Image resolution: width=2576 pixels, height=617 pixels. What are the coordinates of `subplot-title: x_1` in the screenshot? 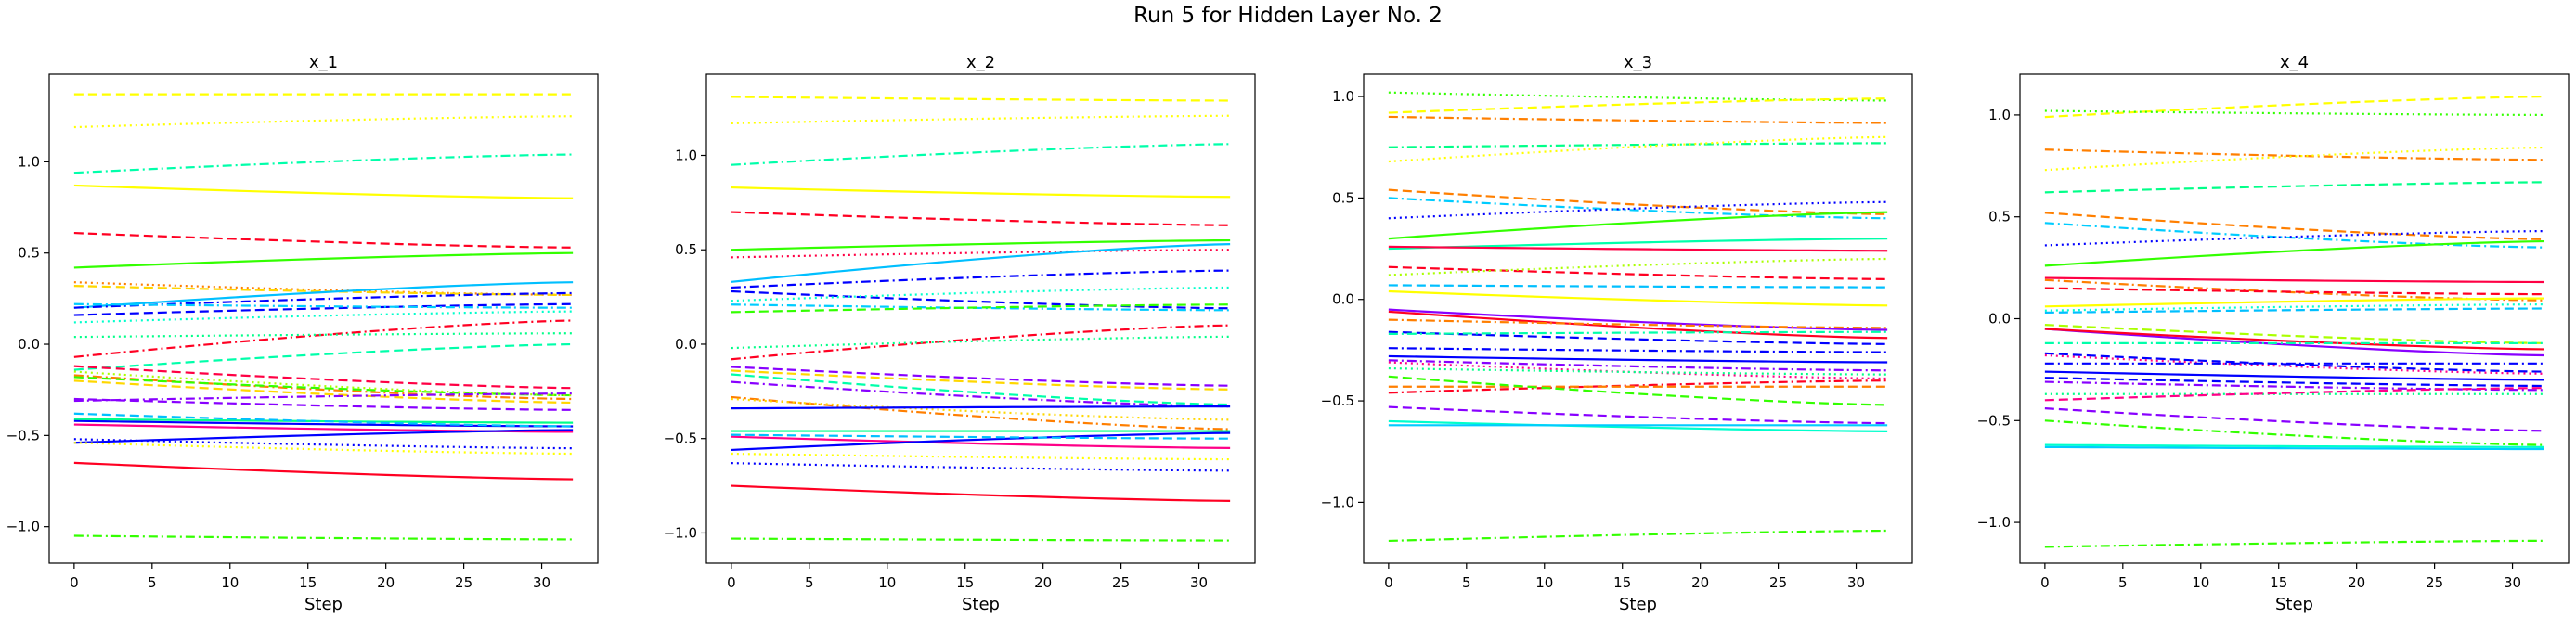 It's located at (323, 62).